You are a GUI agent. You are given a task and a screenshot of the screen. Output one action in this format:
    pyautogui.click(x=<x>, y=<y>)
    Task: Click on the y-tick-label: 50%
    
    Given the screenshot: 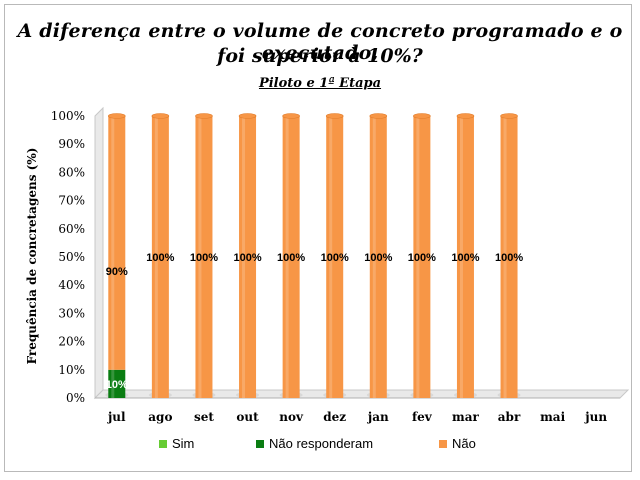 What is the action you would take?
    pyautogui.click(x=71, y=257)
    